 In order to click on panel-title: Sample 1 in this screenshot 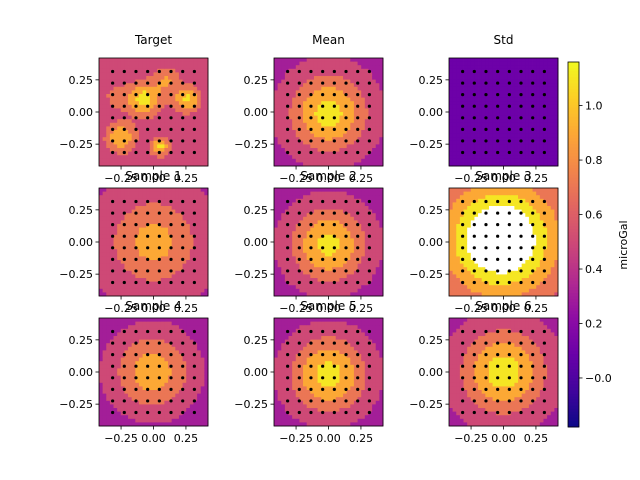, I will do `click(153, 176)`.